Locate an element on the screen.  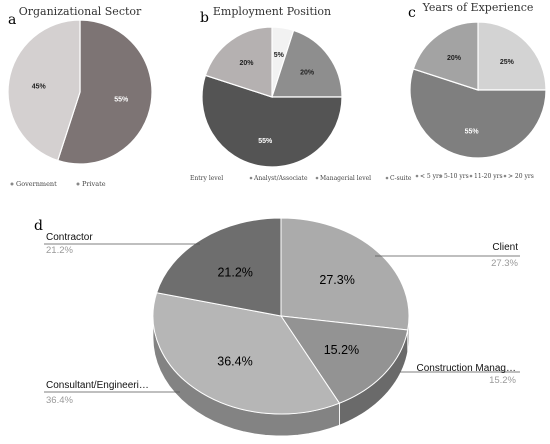
pie-slice-d-consultant-engineeri is located at coordinates (246, 353).